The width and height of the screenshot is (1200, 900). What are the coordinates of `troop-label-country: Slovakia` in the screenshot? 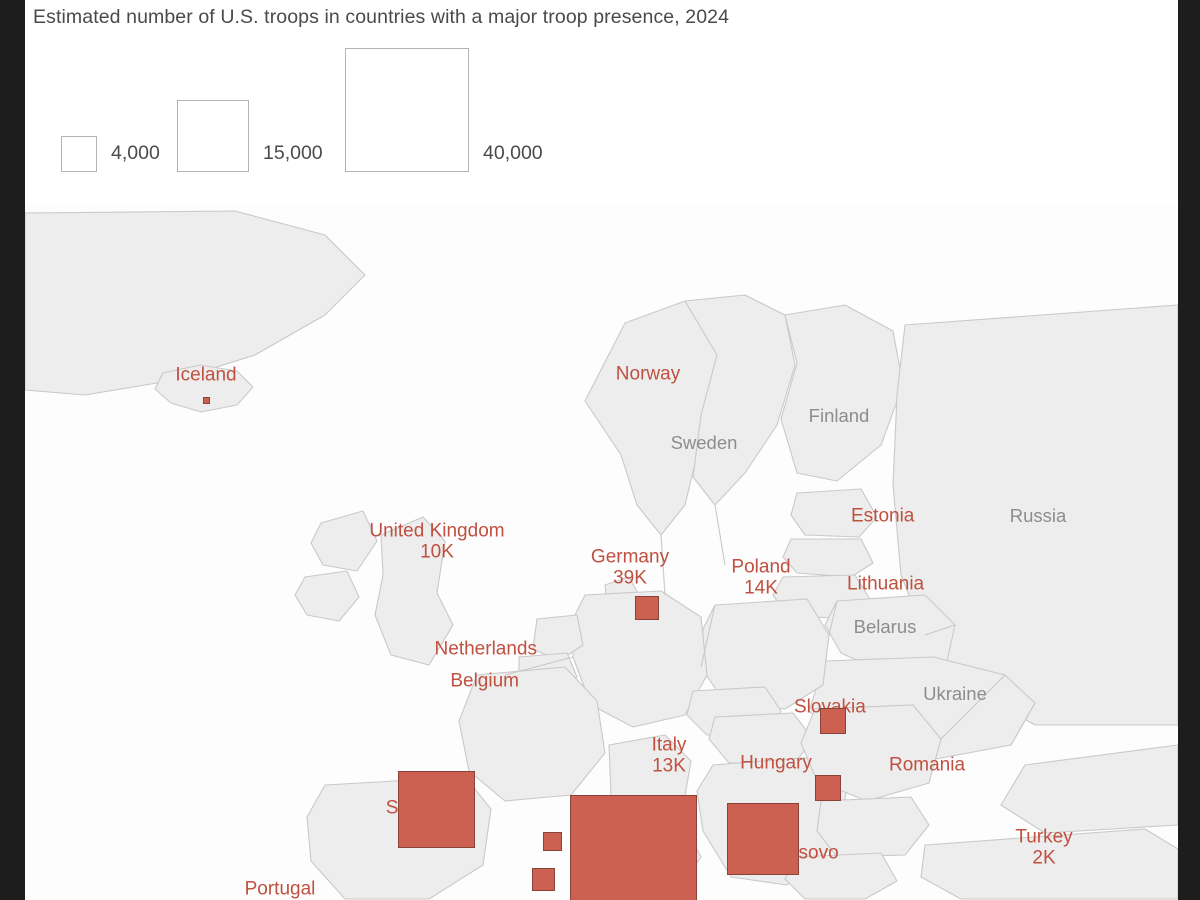 It's located at (830, 707).